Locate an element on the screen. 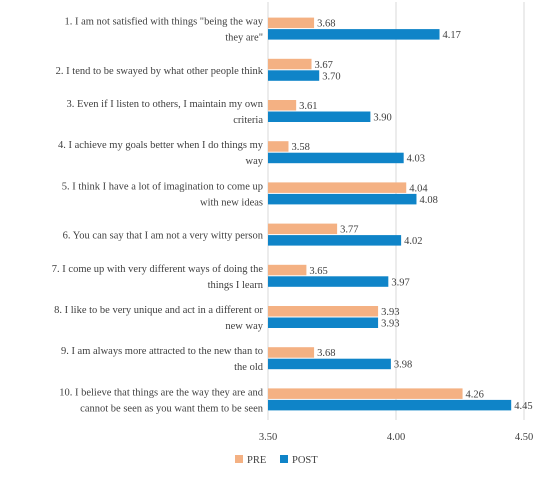 The height and width of the screenshot is (477, 550). legend-swatch-pre is located at coordinates (239, 459).